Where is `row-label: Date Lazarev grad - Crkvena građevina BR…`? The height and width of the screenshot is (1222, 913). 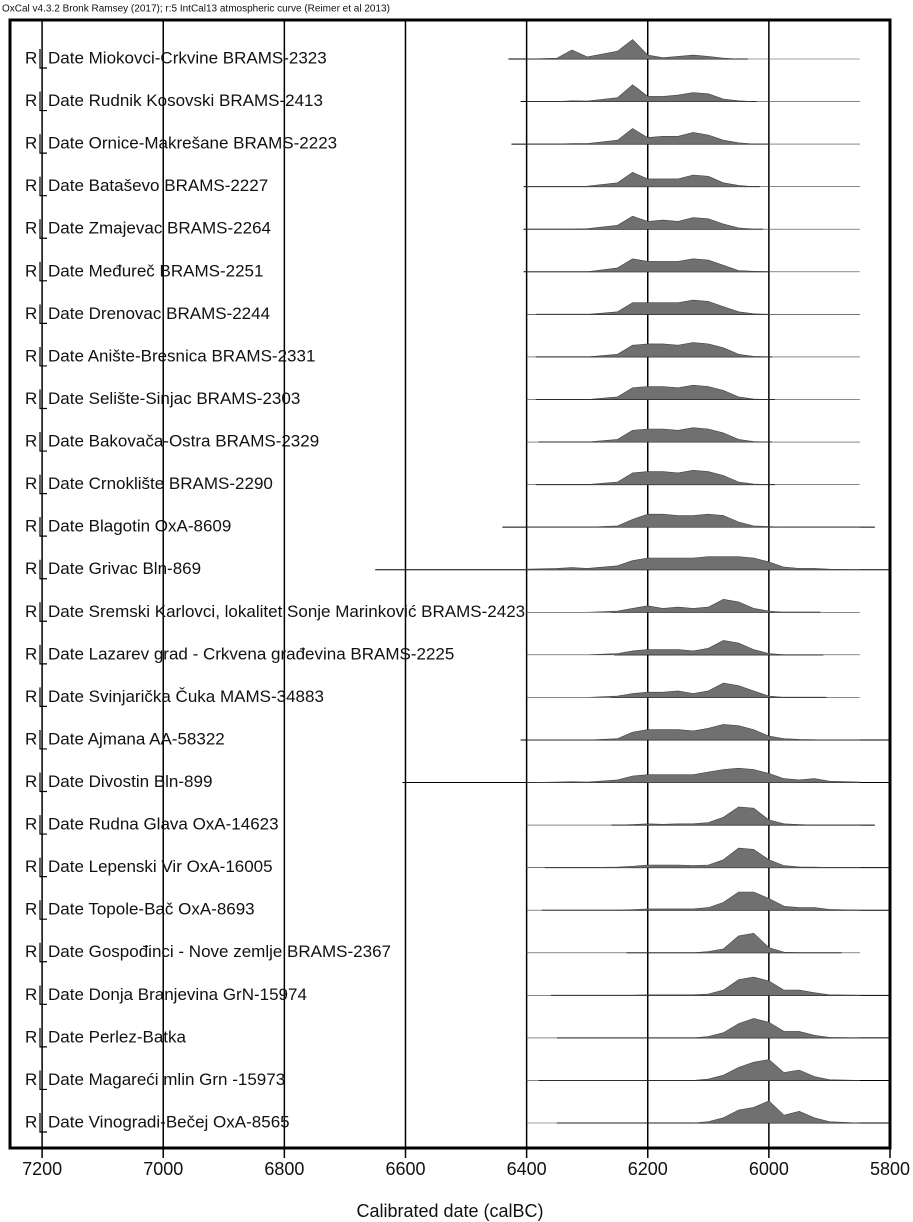
row-label: Date Lazarev grad - Crkvena građevina BR… is located at coordinates (251, 653).